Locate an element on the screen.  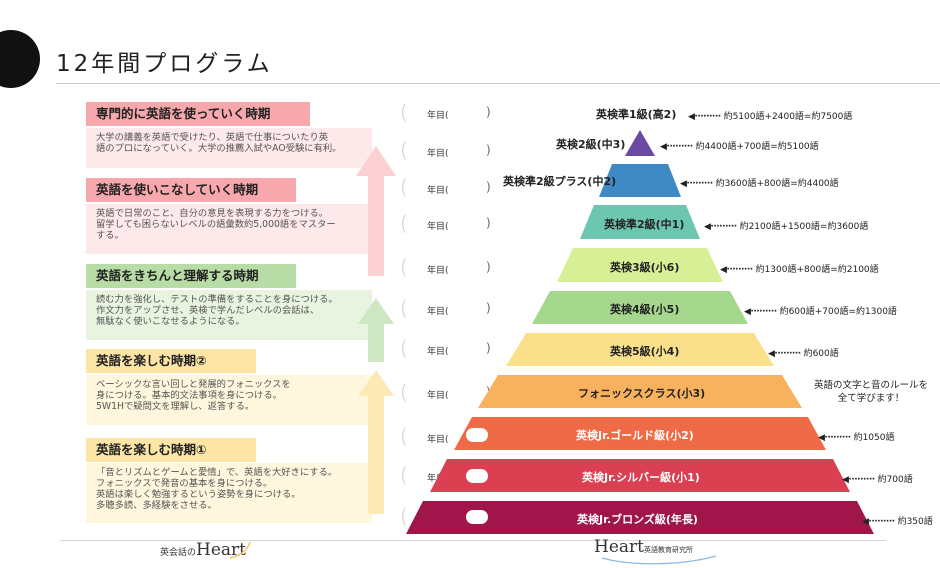
vocab-note: ◀········· 約700語 is located at coordinates (877, 478).